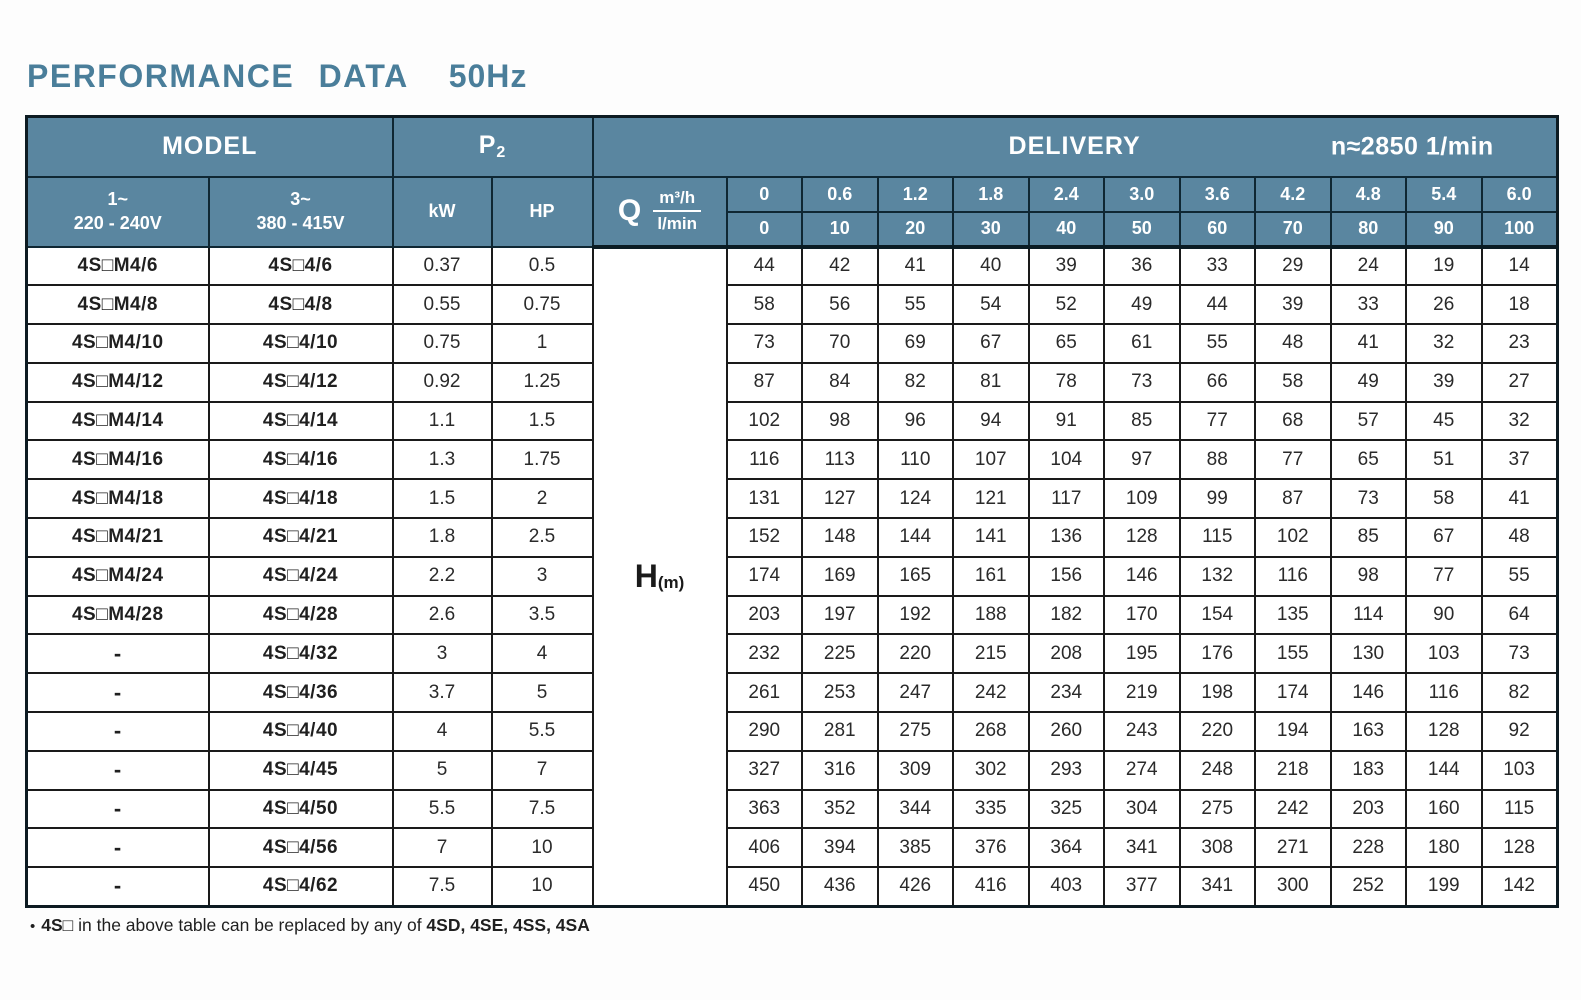 This screenshot has width=1581, height=1000. Describe the element at coordinates (1066, 499) in the screenshot. I see `cell-head-value: 117` at that location.